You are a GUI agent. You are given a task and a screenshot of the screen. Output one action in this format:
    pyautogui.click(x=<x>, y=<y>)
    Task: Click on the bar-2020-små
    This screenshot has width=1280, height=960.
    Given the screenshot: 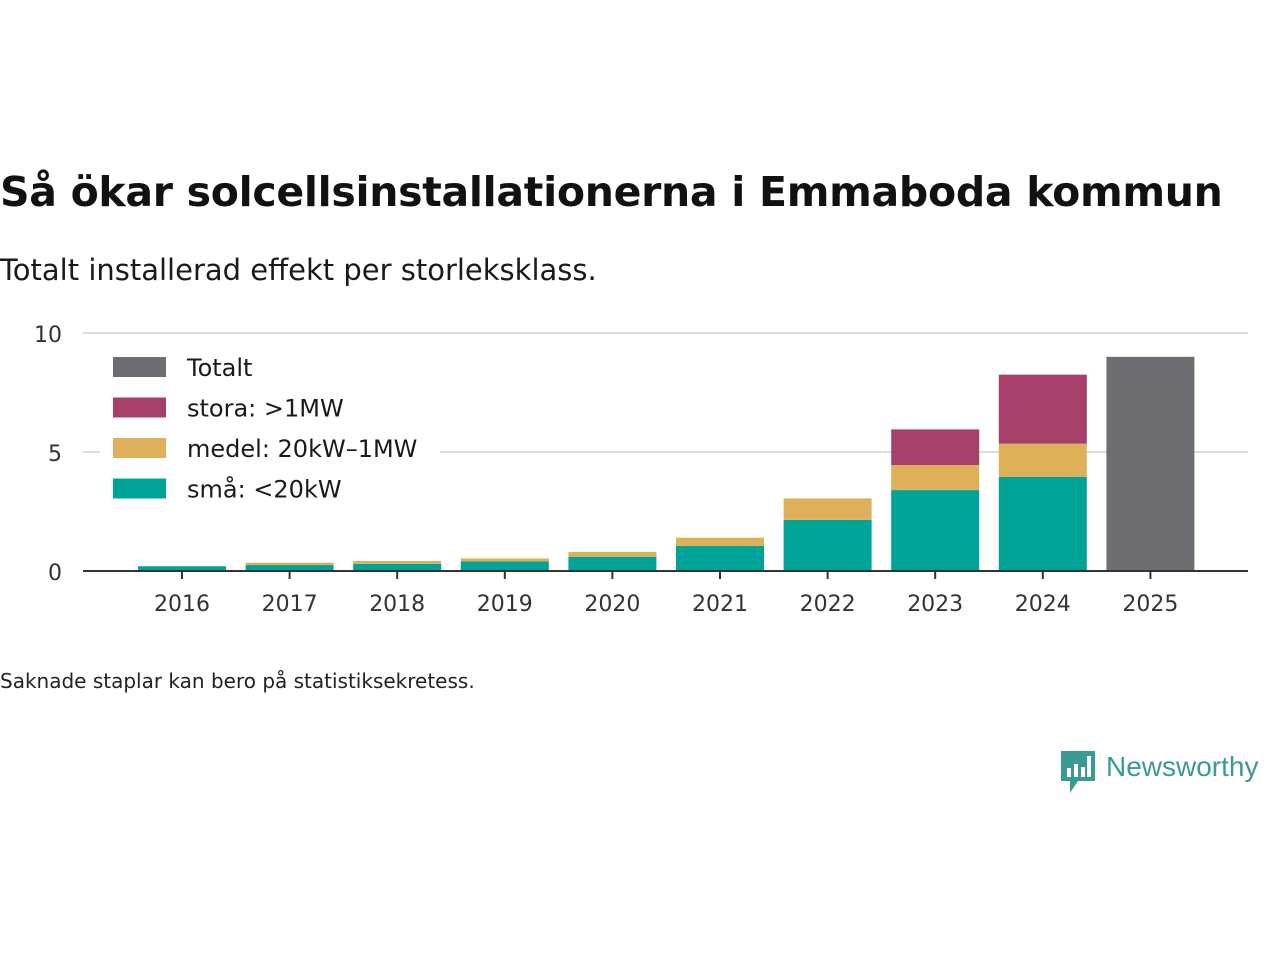 What is the action you would take?
    pyautogui.click(x=612, y=563)
    